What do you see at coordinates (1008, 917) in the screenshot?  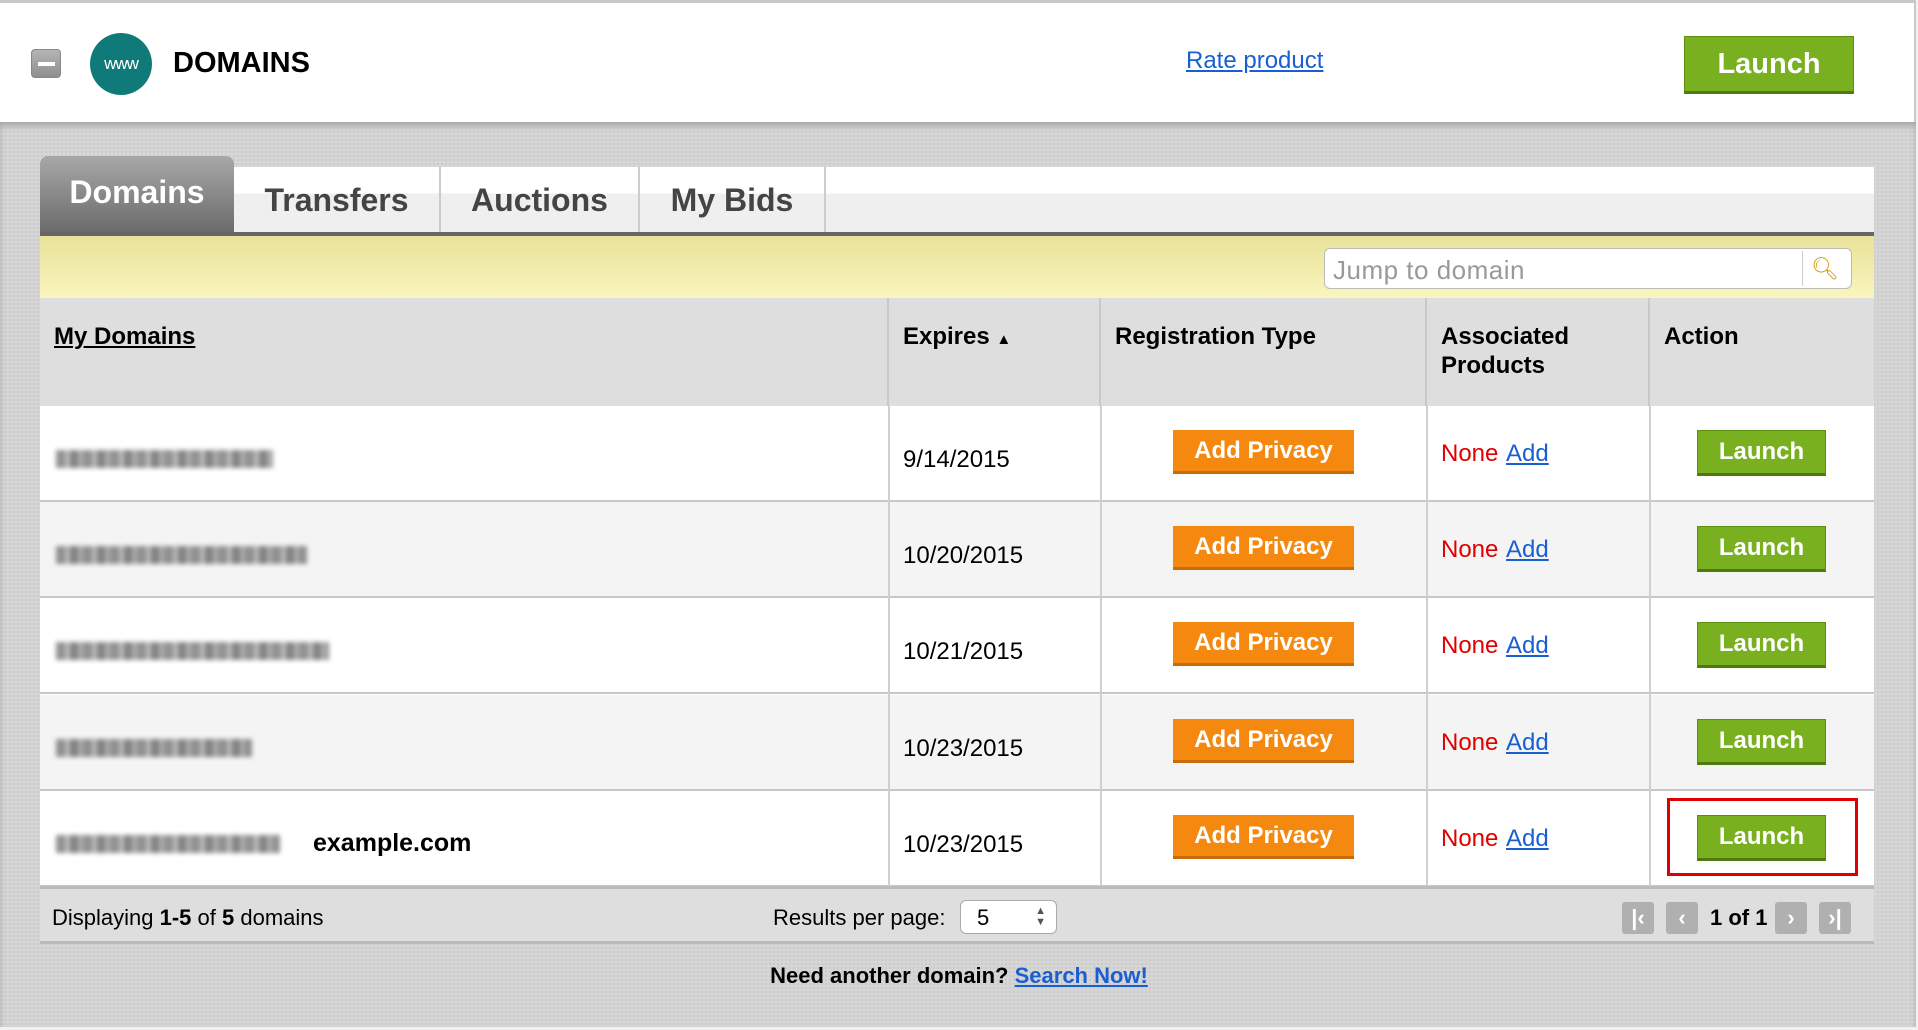 I see `results-per-page-select: 5 ▲ ▼` at bounding box center [1008, 917].